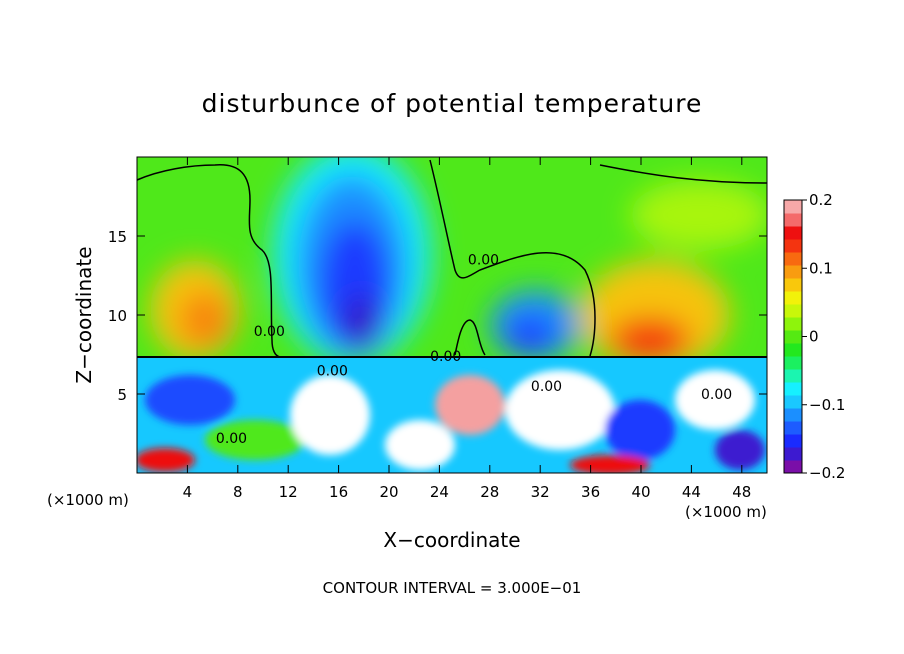 The image size is (904, 654). Describe the element at coordinates (122, 395) in the screenshot. I see `y-tick-label: 5` at that location.